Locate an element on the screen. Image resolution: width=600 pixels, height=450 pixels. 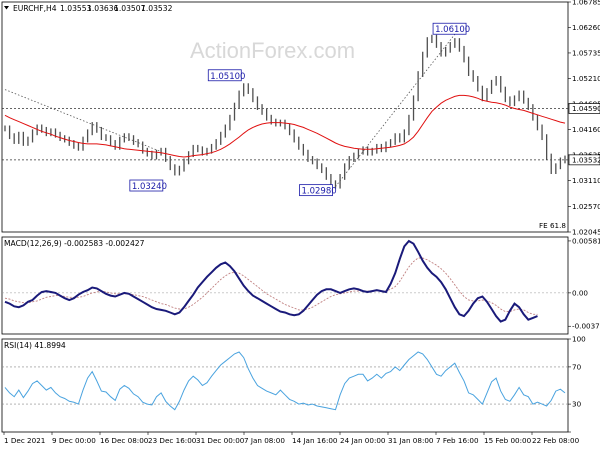
dropdown-arrow-icon is located at coordinates (6, 8).